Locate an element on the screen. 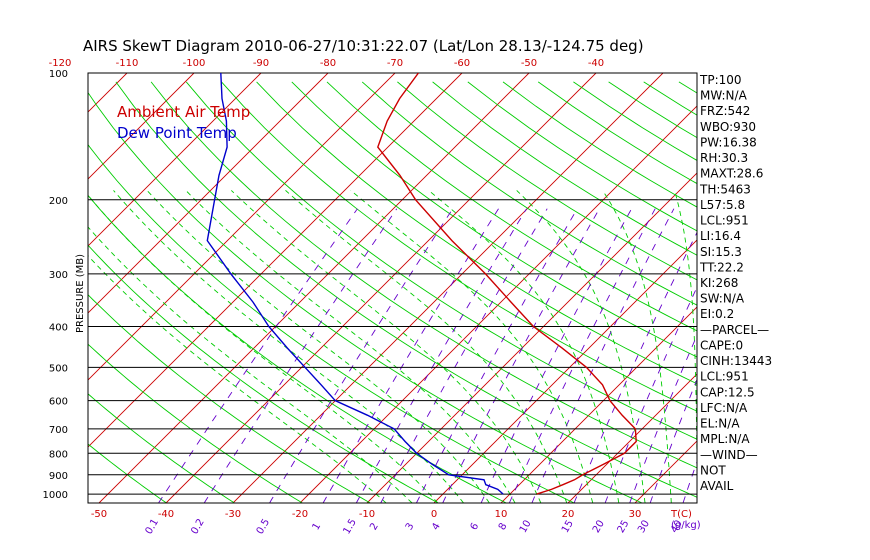 Image resolution: width=870 pixels, height=560 pixels. top-temp-tick-label: -100 is located at coordinates (194, 63).